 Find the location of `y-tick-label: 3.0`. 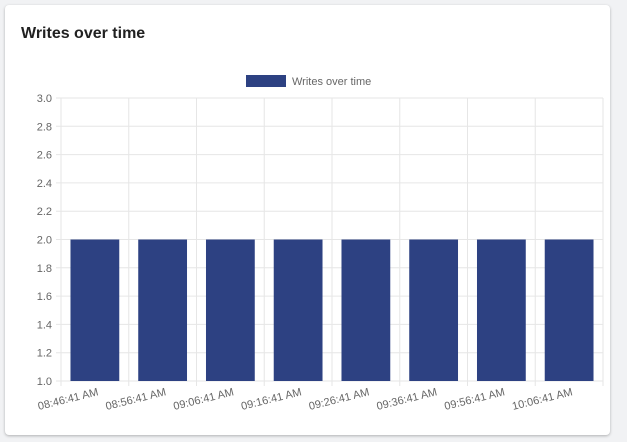

y-tick-label: 3.0 is located at coordinates (44, 99).